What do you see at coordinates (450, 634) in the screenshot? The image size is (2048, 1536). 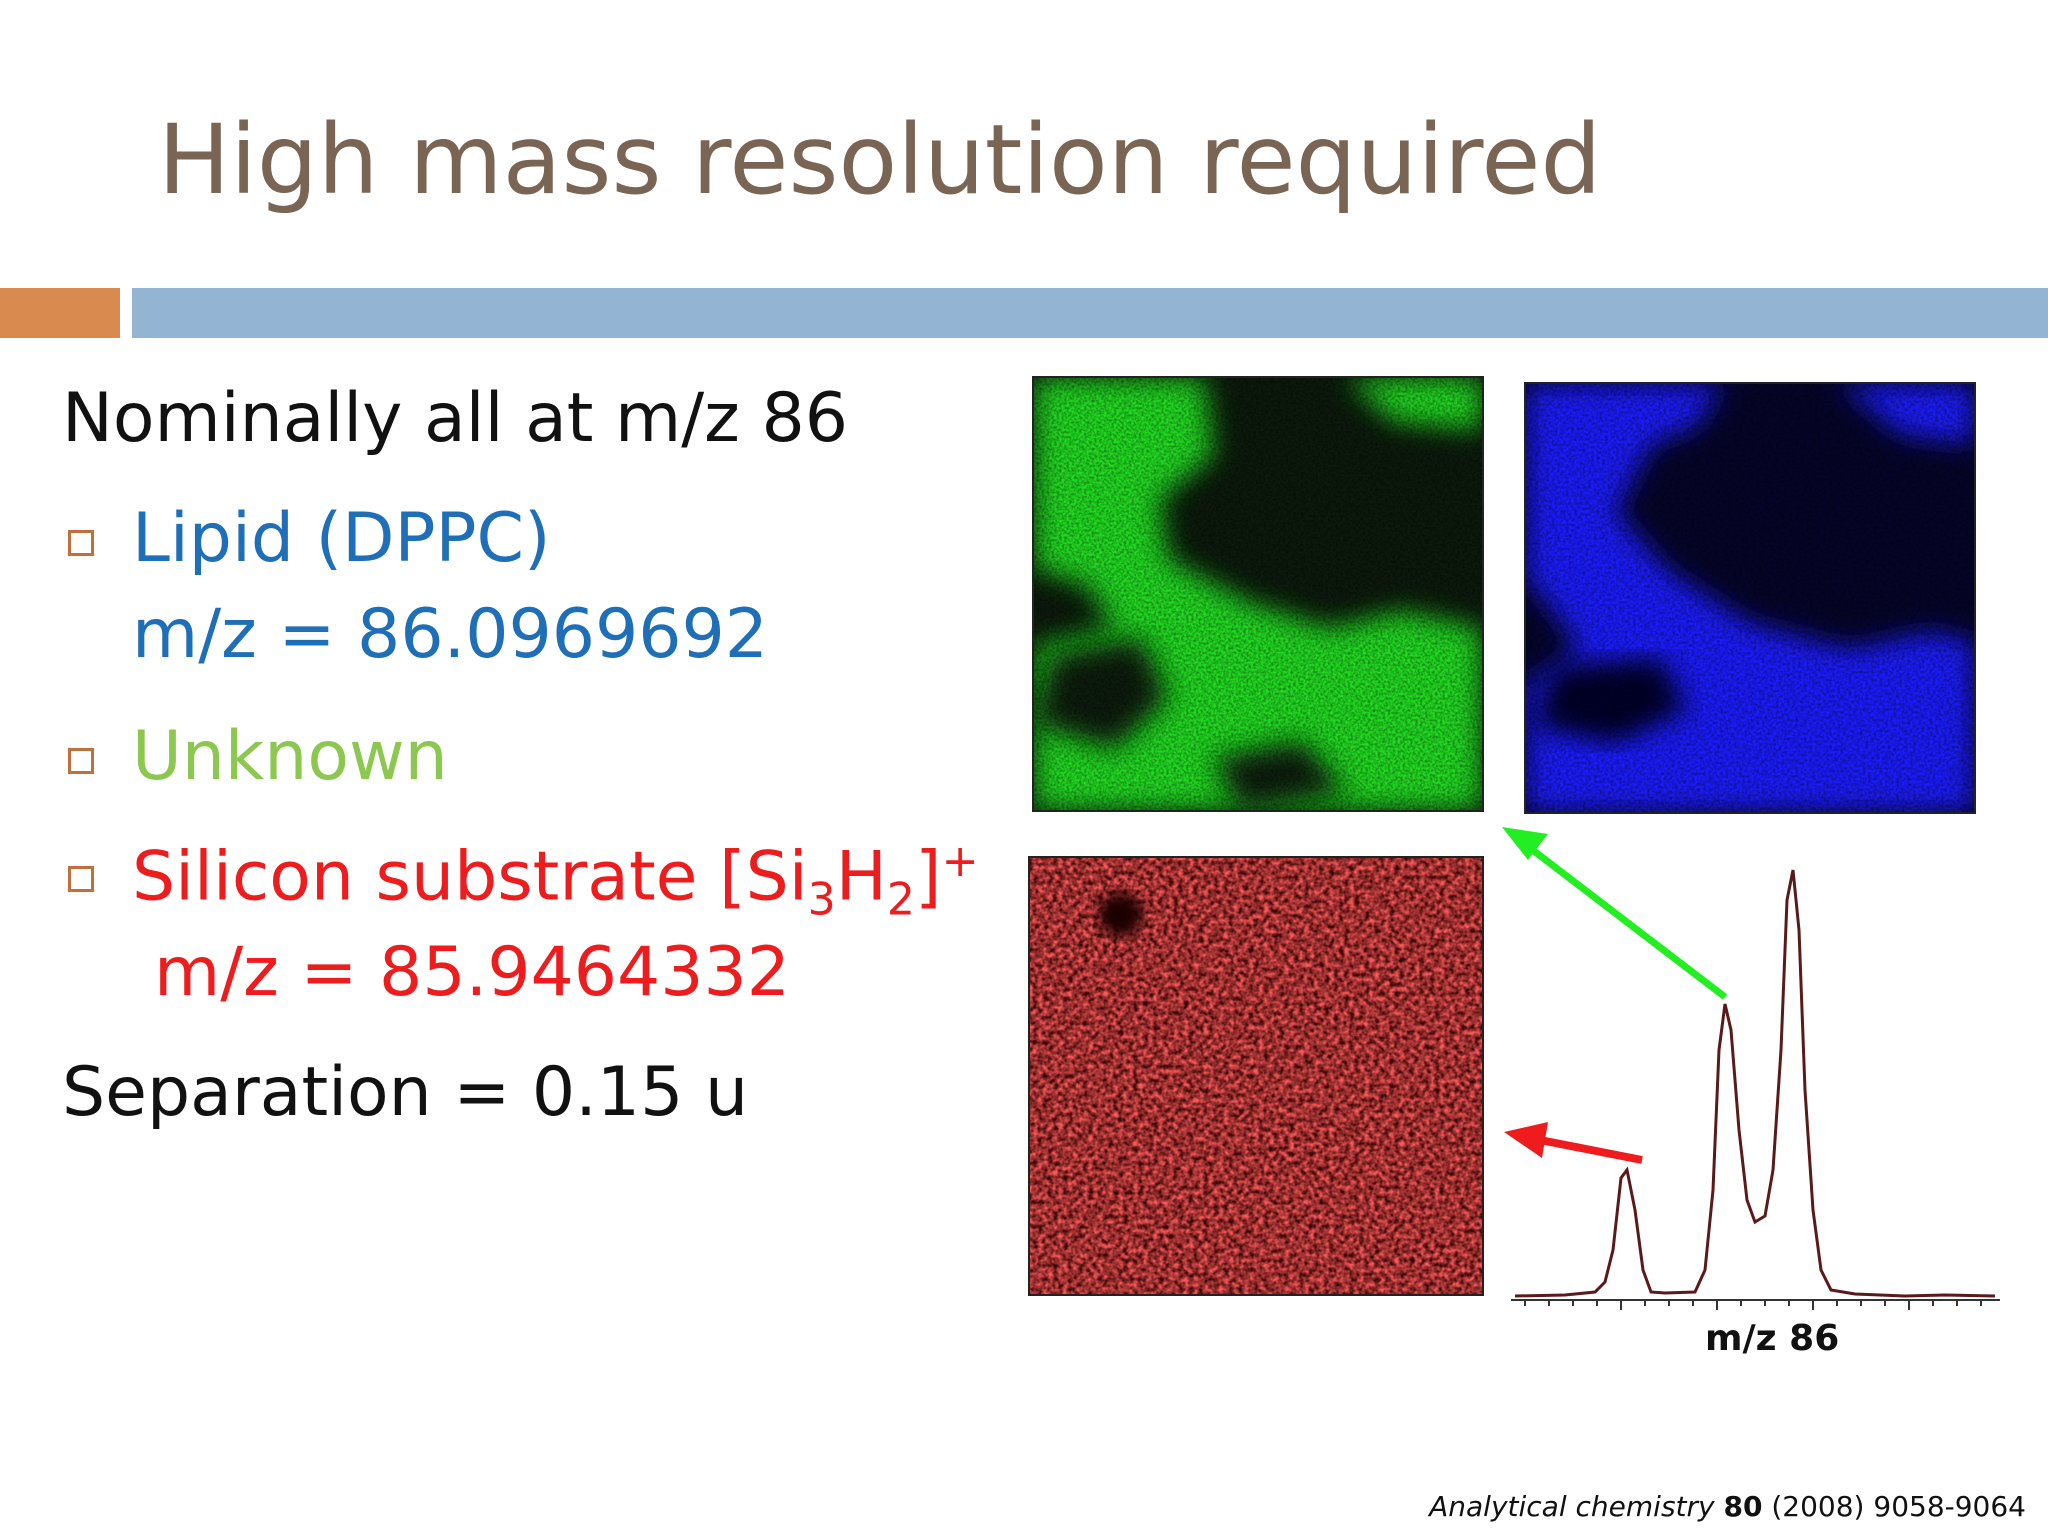 I see `lipid-mz: m/z = 86.0969692` at bounding box center [450, 634].